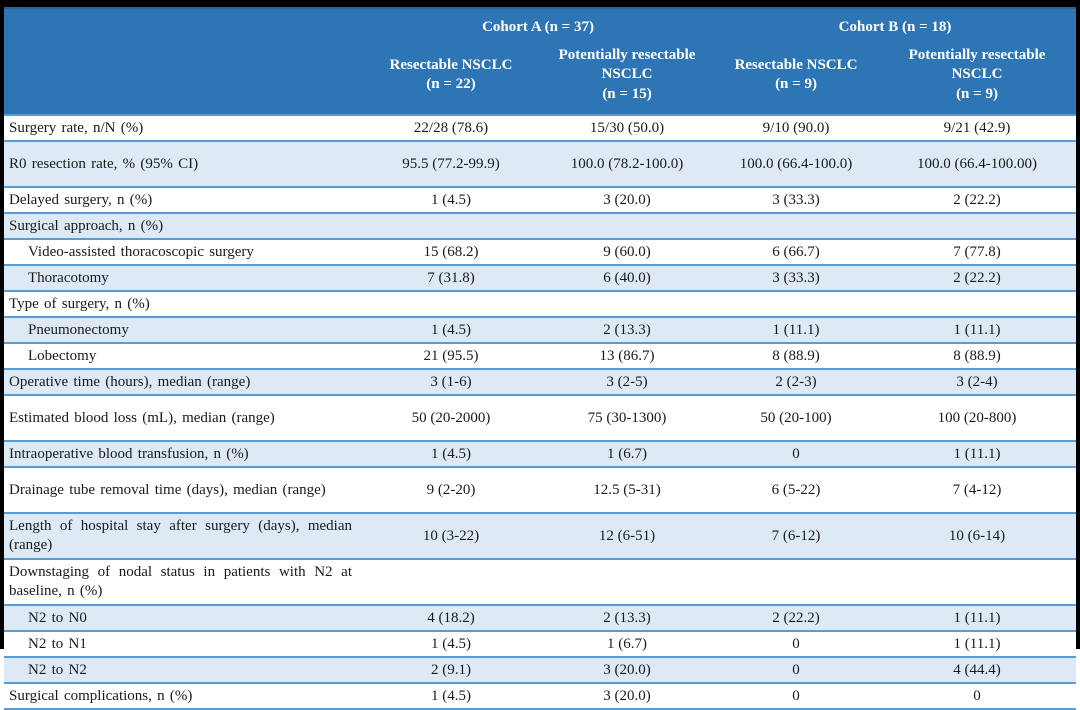 The image size is (1080, 710). What do you see at coordinates (977, 381) in the screenshot?
I see `cell-value: 3 (2-4)` at bounding box center [977, 381].